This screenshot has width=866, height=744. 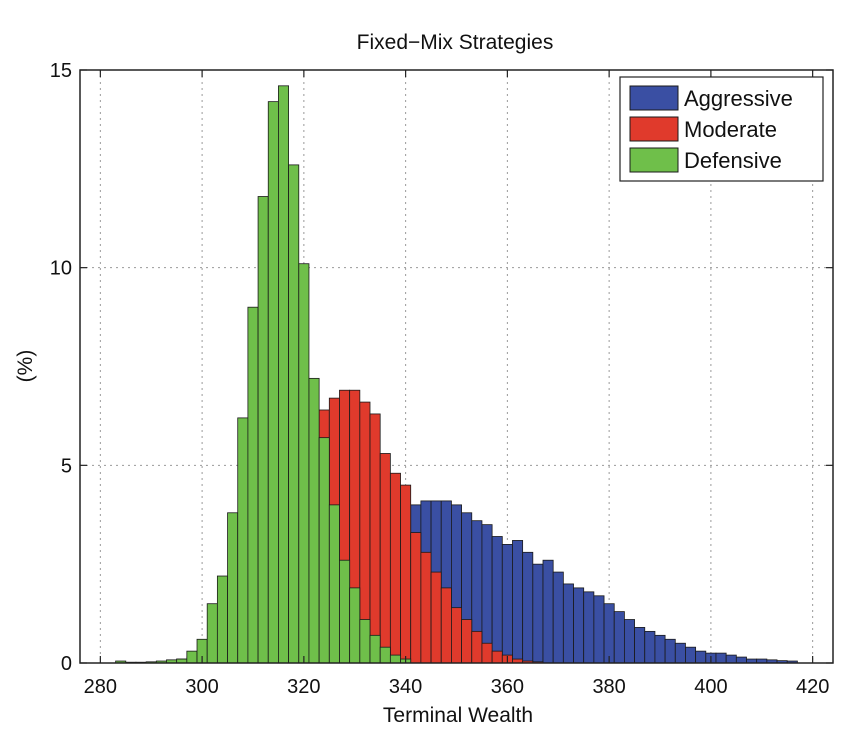 I want to click on x-tick-label-420: 420, so click(x=812, y=687).